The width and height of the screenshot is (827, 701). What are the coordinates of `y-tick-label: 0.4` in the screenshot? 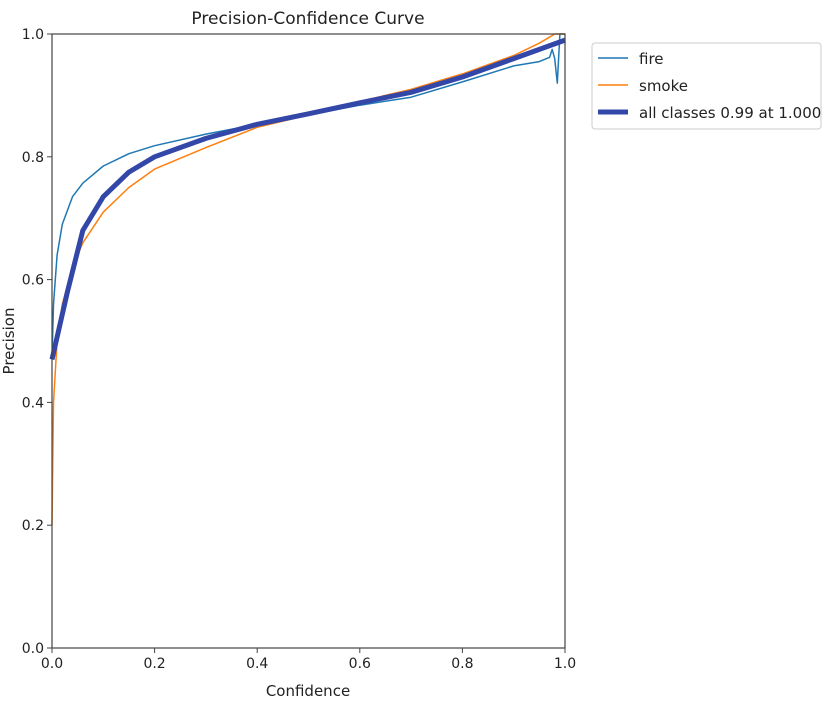 It's located at (33, 403).